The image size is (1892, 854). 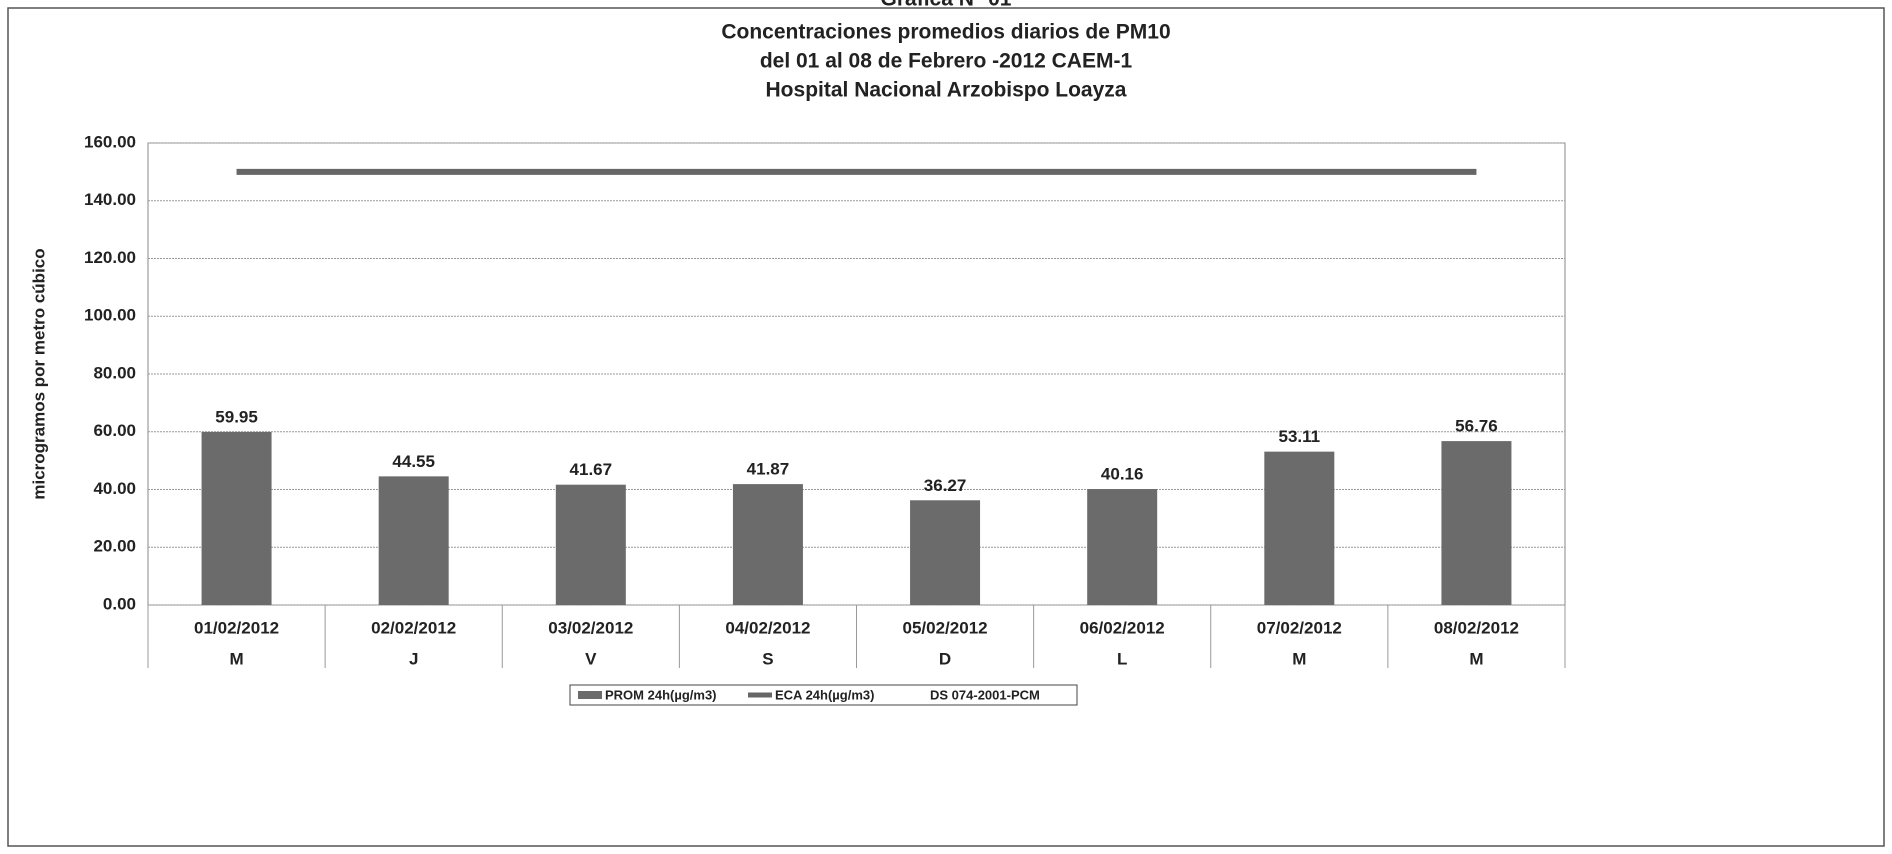 I want to click on legend-label: ECA 24h(µg/m3), so click(x=824, y=694).